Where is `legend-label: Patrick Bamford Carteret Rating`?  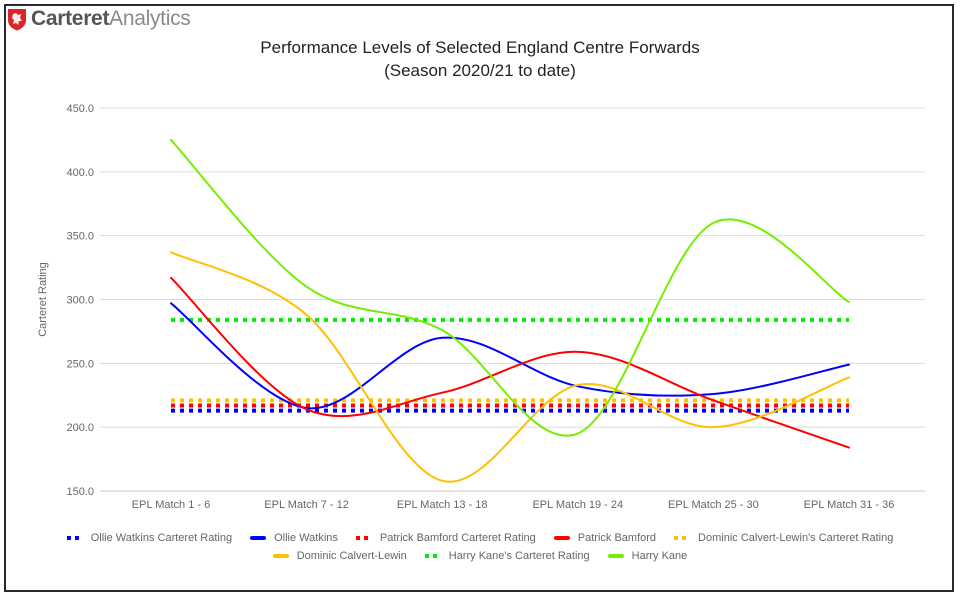
legend-label: Patrick Bamford Carteret Rating is located at coordinates (457, 538).